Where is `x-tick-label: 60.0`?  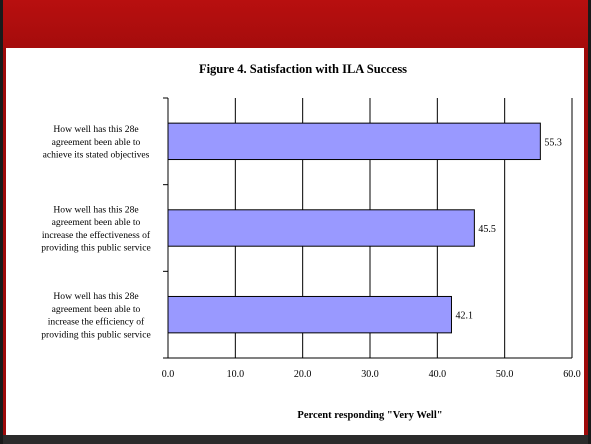
x-tick-label: 60.0 is located at coordinates (572, 374).